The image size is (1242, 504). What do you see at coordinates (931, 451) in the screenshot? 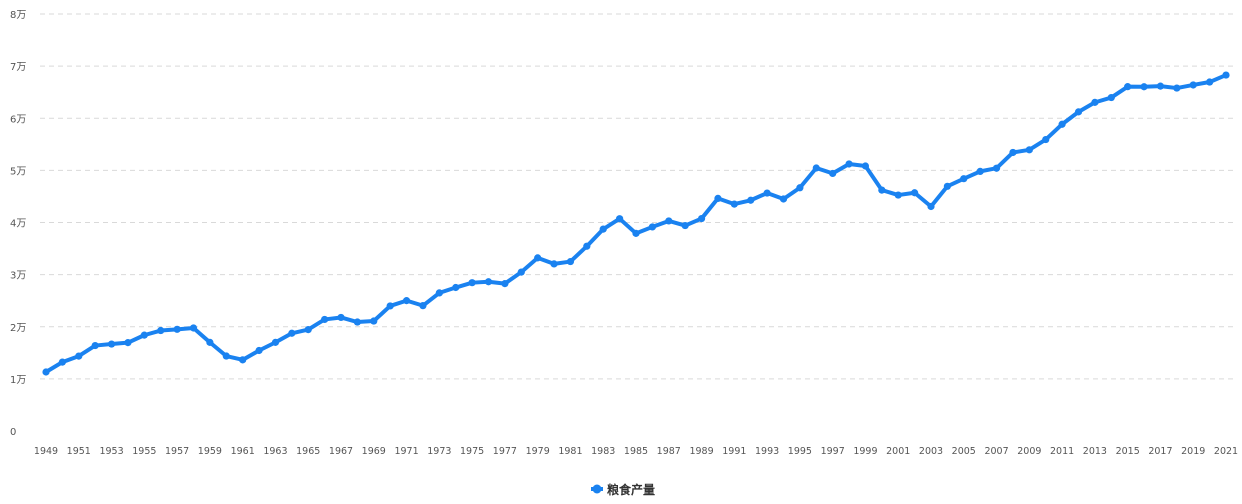
I see `x-tick-label: 2003` at bounding box center [931, 451].